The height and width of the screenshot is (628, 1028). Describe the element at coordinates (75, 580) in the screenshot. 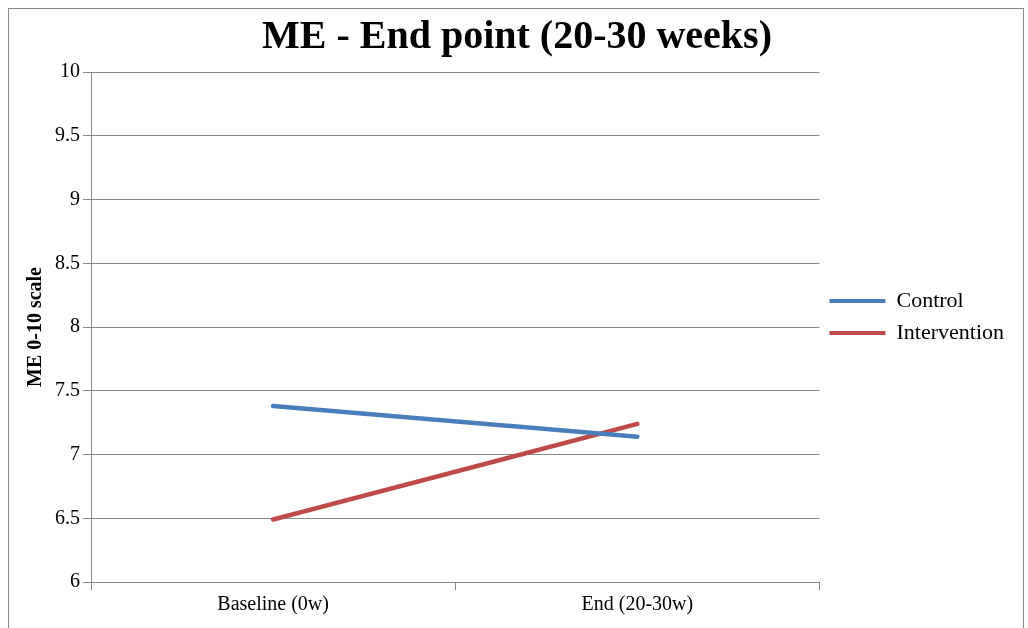

I see `y-tick-label: 6` at that location.